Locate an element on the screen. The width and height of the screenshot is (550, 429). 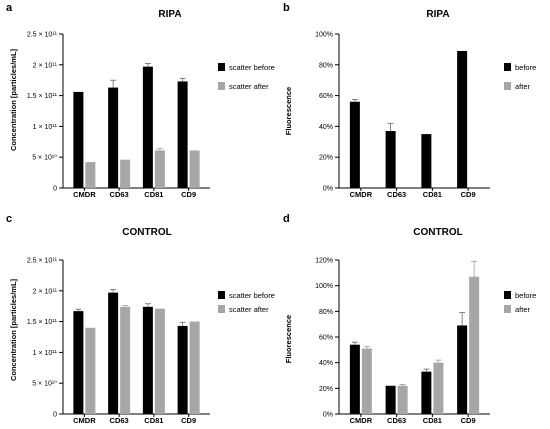
legend-label: after is located at coordinates (523, 309).